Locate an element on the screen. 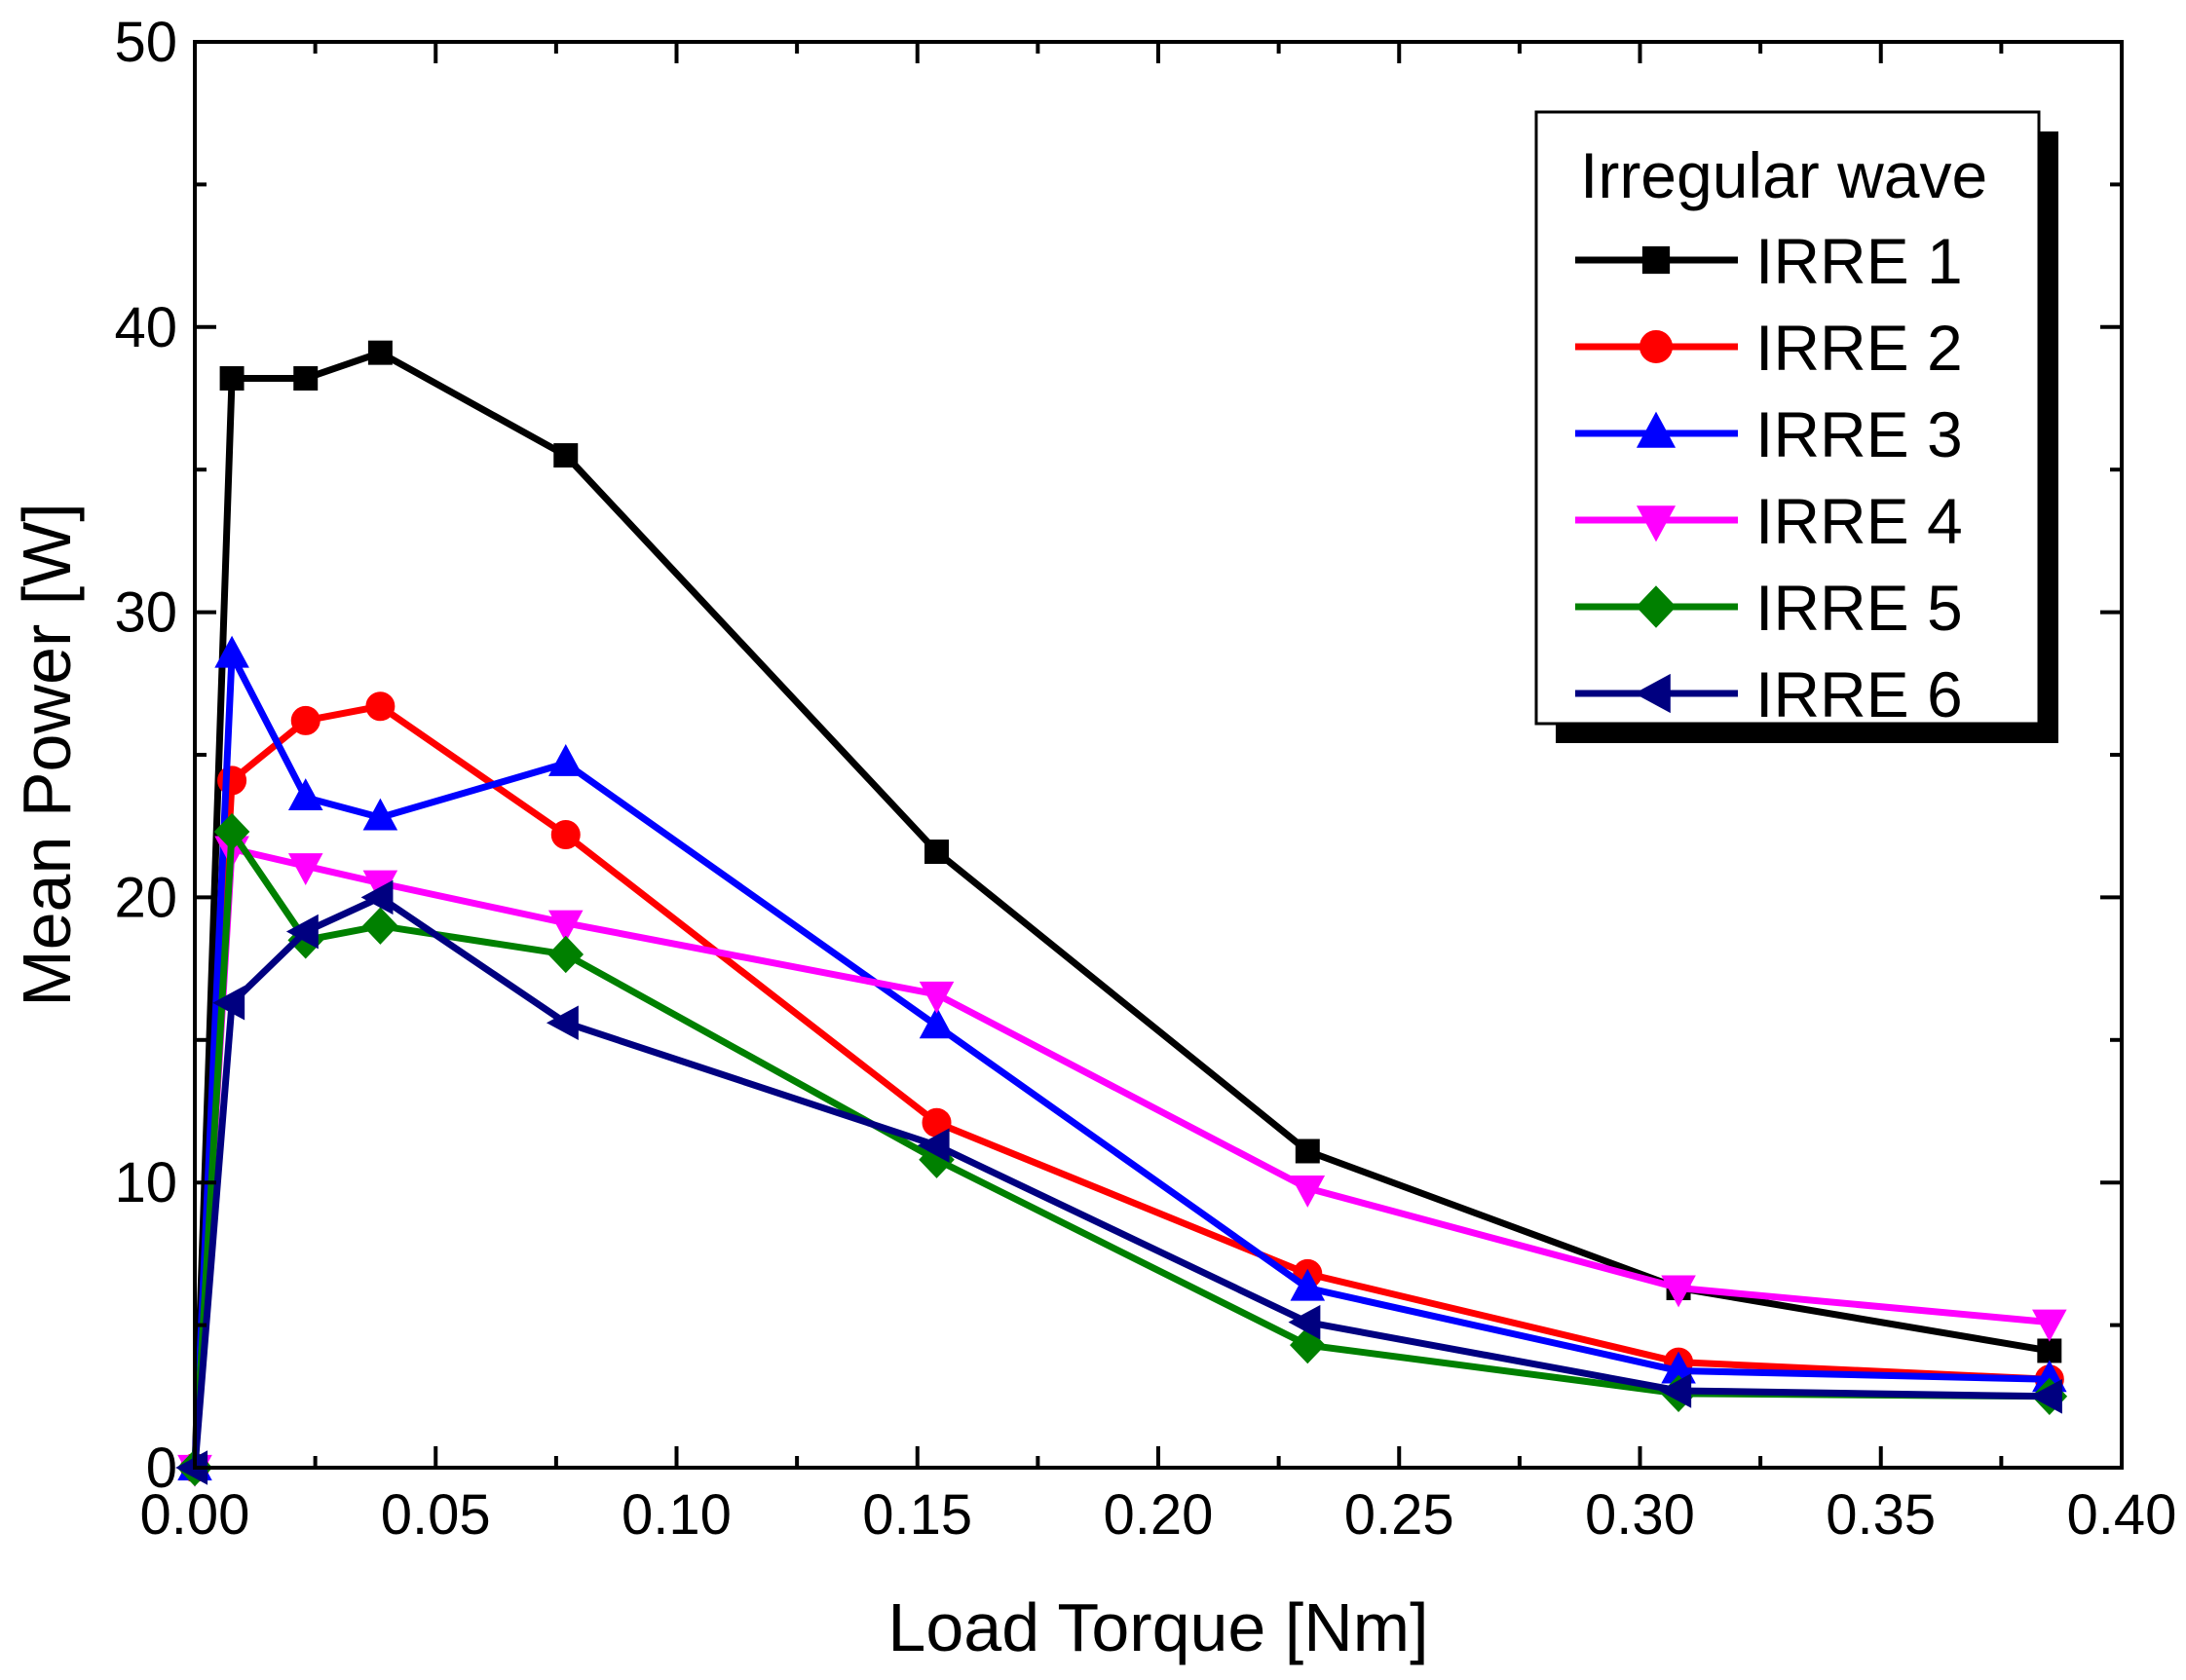  legend-entry: IRRE 3 is located at coordinates (1769, 434).